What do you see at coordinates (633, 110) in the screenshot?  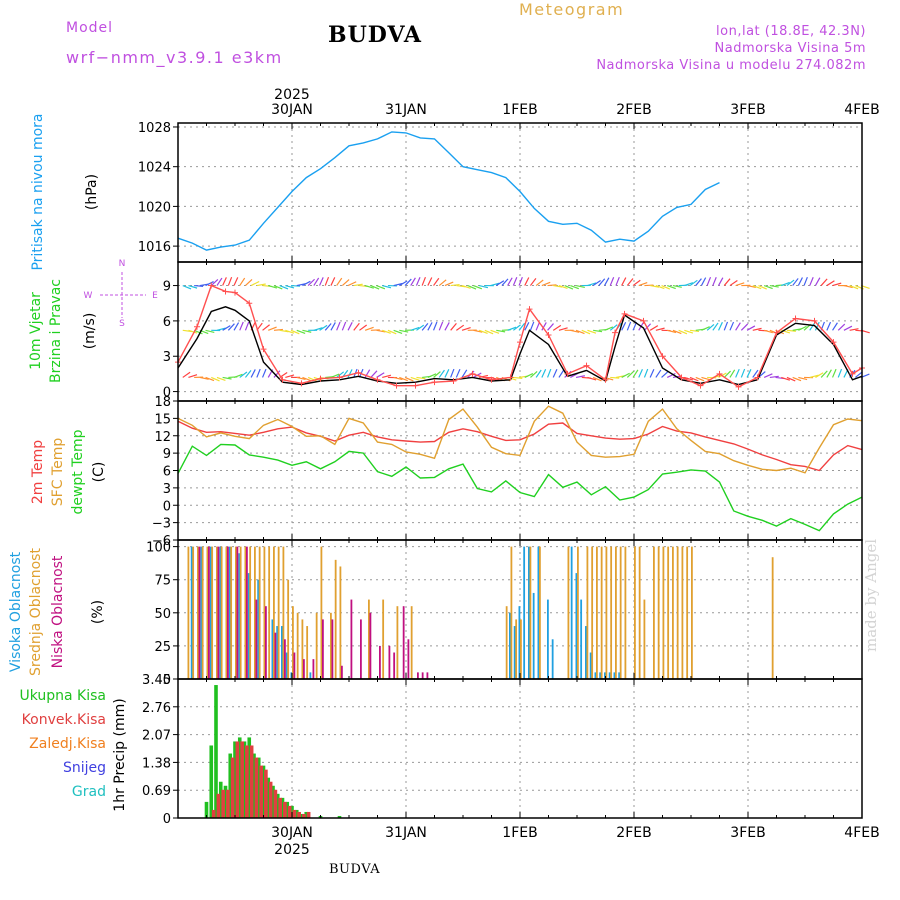 I see `date-label-top: 2FEB` at bounding box center [633, 110].